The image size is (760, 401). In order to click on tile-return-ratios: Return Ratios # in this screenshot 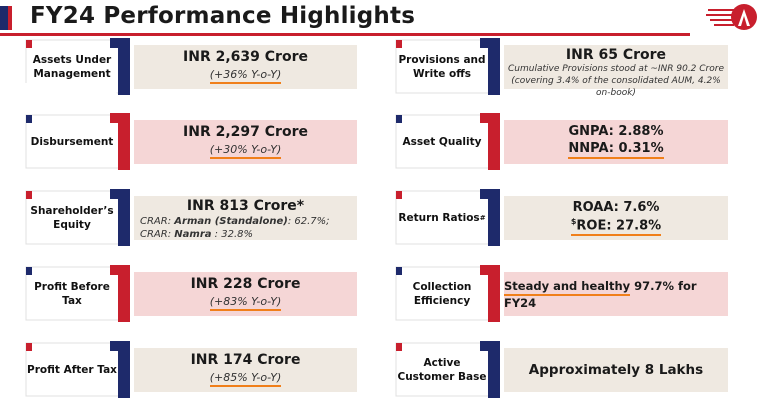, I will do `click(448, 217)`.